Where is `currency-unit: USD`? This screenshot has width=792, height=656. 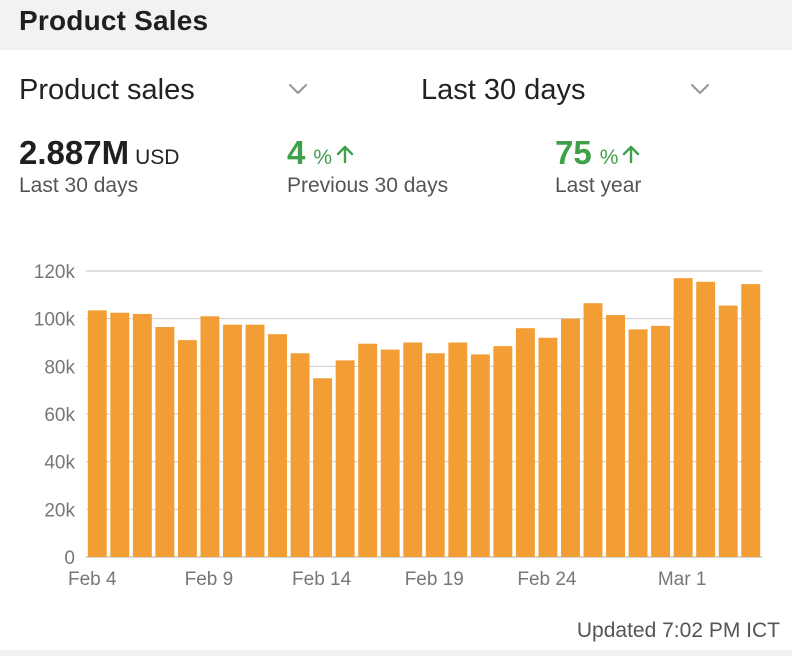 currency-unit: USD is located at coordinates (157, 157).